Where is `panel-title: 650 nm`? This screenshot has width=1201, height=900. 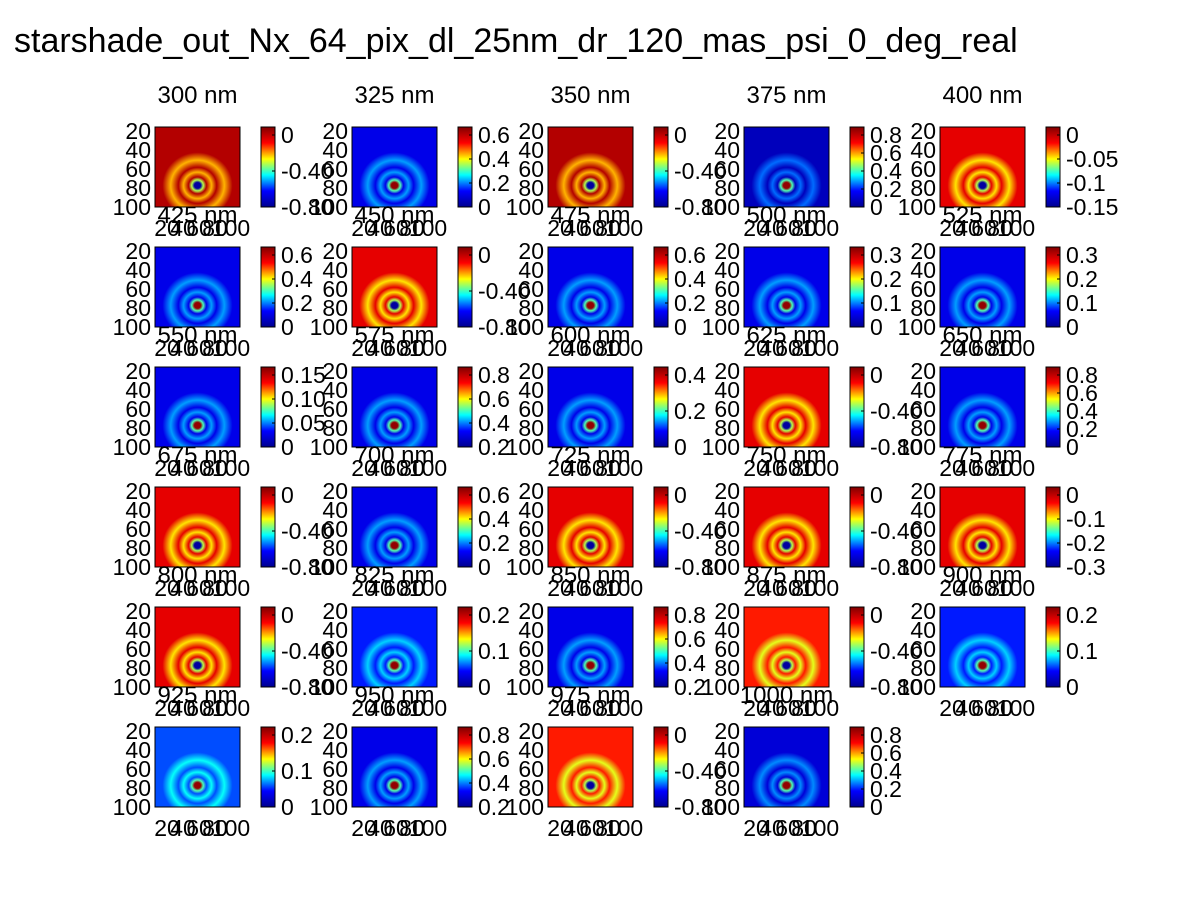 panel-title: 650 nm is located at coordinates (982, 335).